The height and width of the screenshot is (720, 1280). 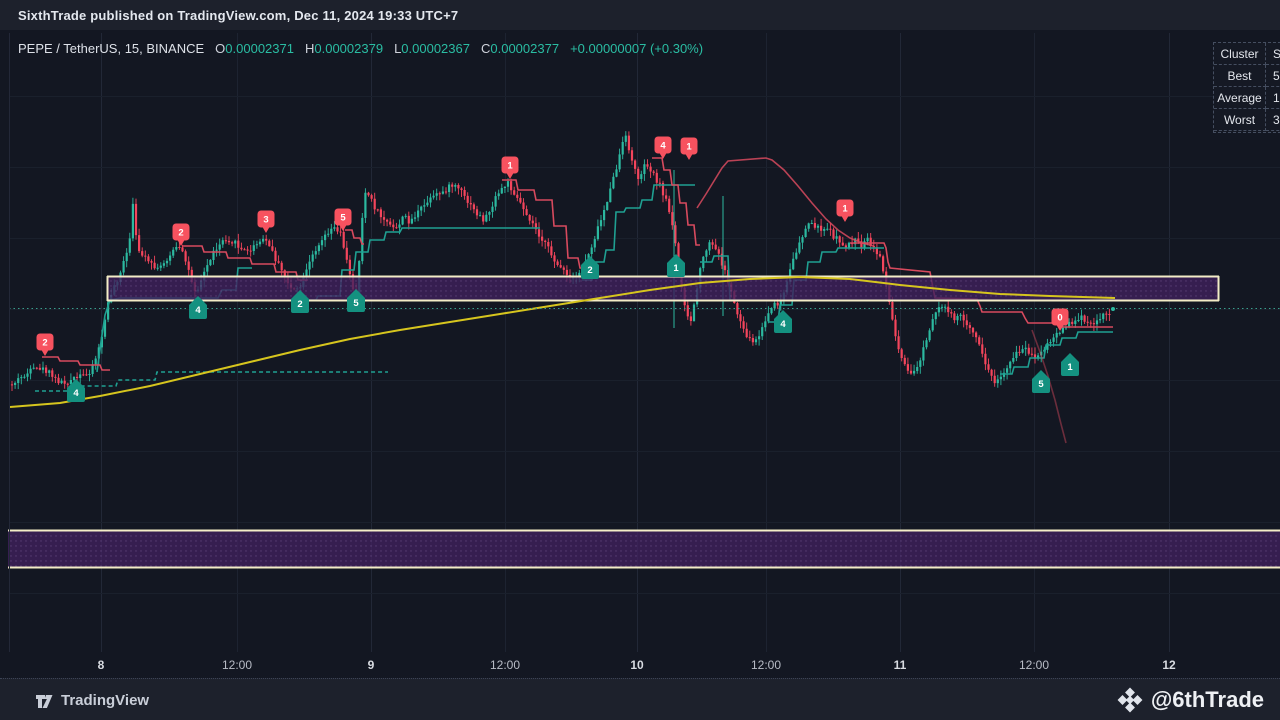 I want to click on footer-bar: TradingView @6thTrade, so click(x=640, y=699).